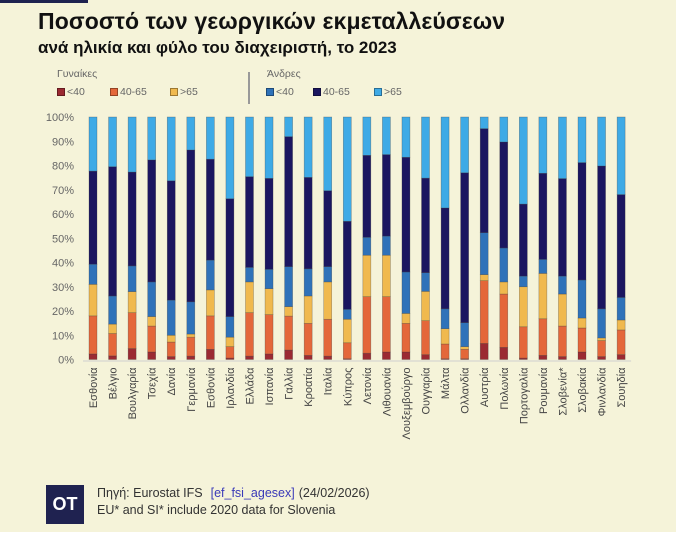  I want to click on x-tick-label: Φινλανδία, so click(603, 391).